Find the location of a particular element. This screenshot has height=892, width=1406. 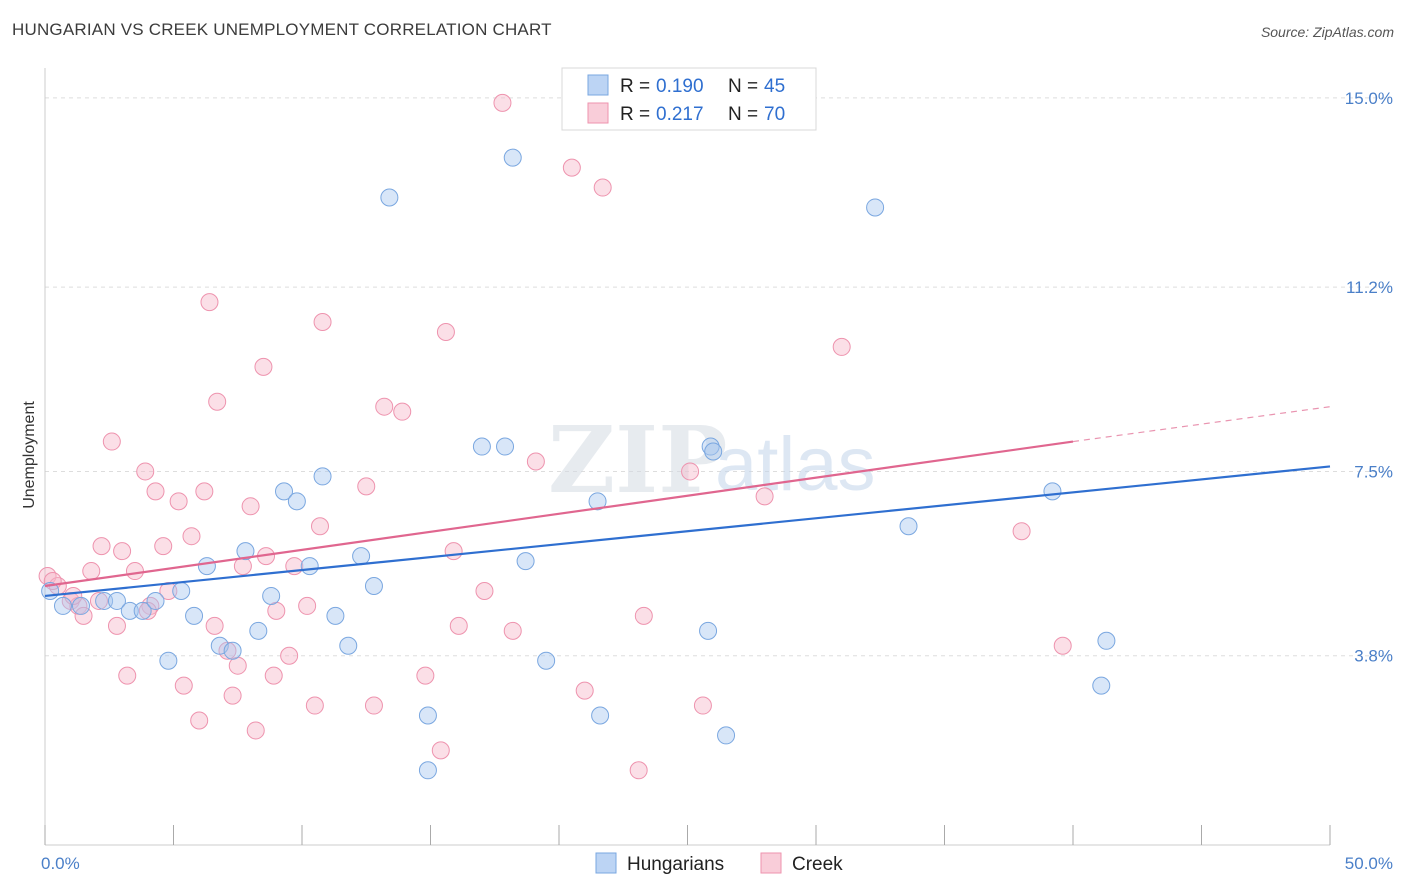

legend-r-value-1: 0.190 is located at coordinates (680, 86).